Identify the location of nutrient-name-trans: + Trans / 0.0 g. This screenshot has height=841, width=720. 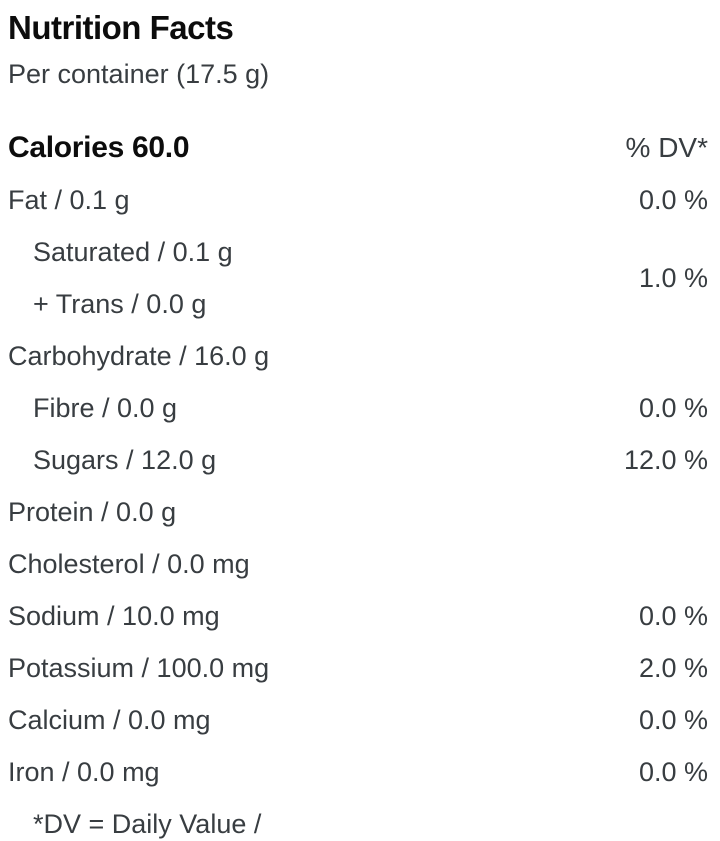
(120, 304).